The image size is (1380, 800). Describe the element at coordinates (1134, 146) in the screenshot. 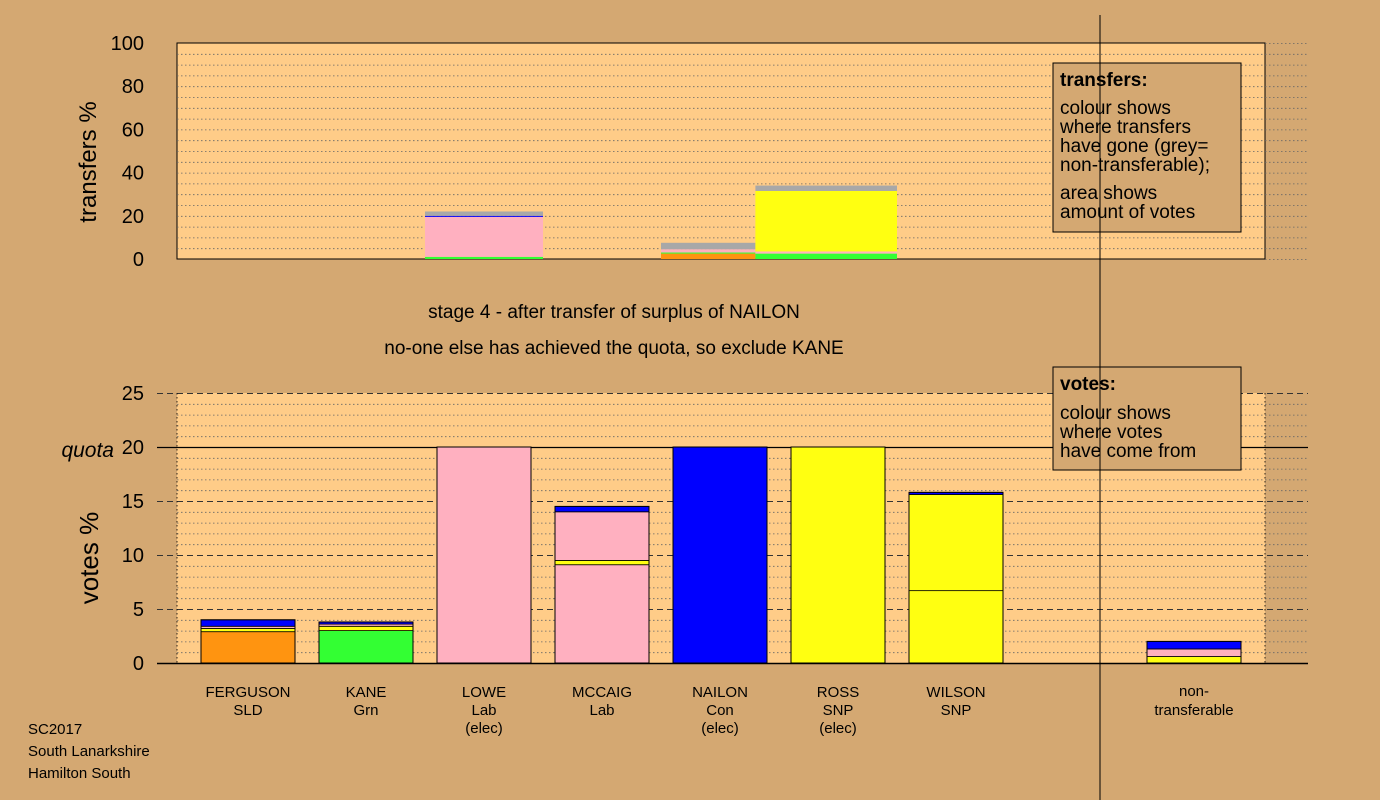

I see `transfers-legend-line: have gone (grey=` at that location.